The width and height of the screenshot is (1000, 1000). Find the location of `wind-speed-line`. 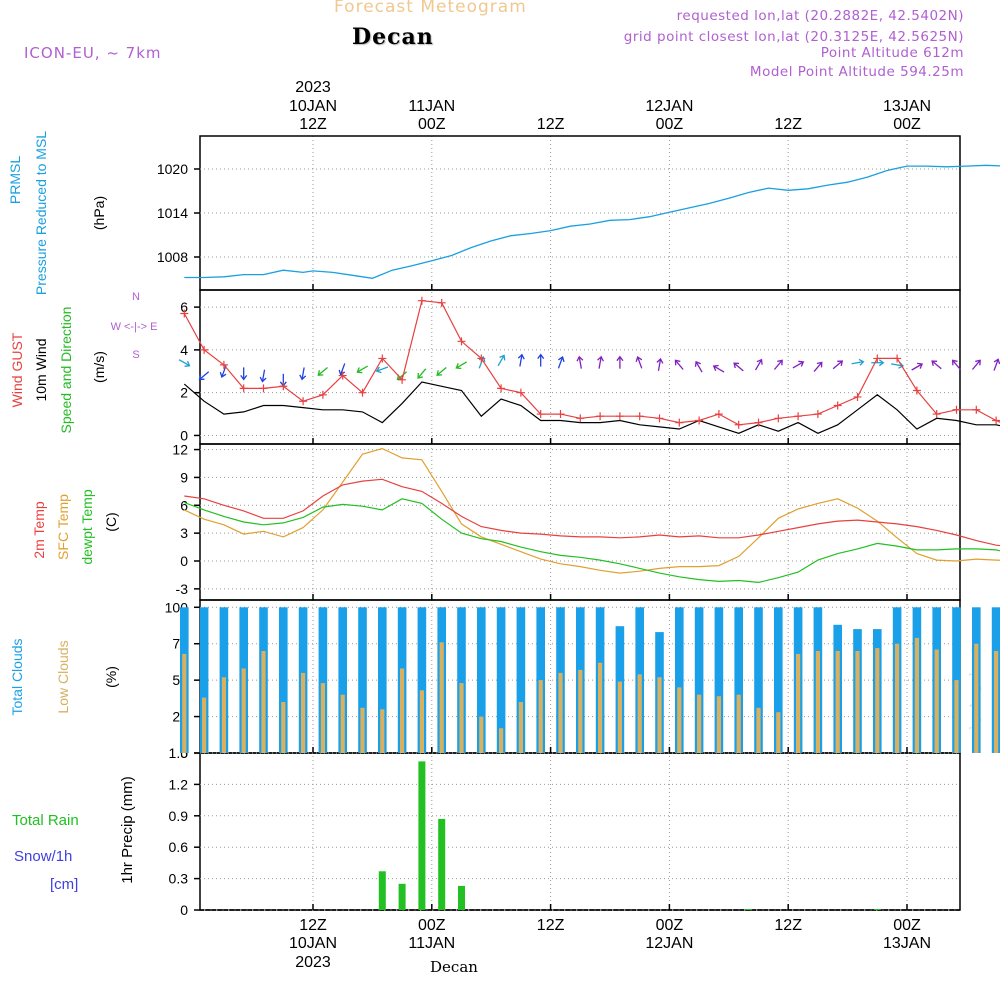

wind-speed-line is located at coordinates (591, 407).